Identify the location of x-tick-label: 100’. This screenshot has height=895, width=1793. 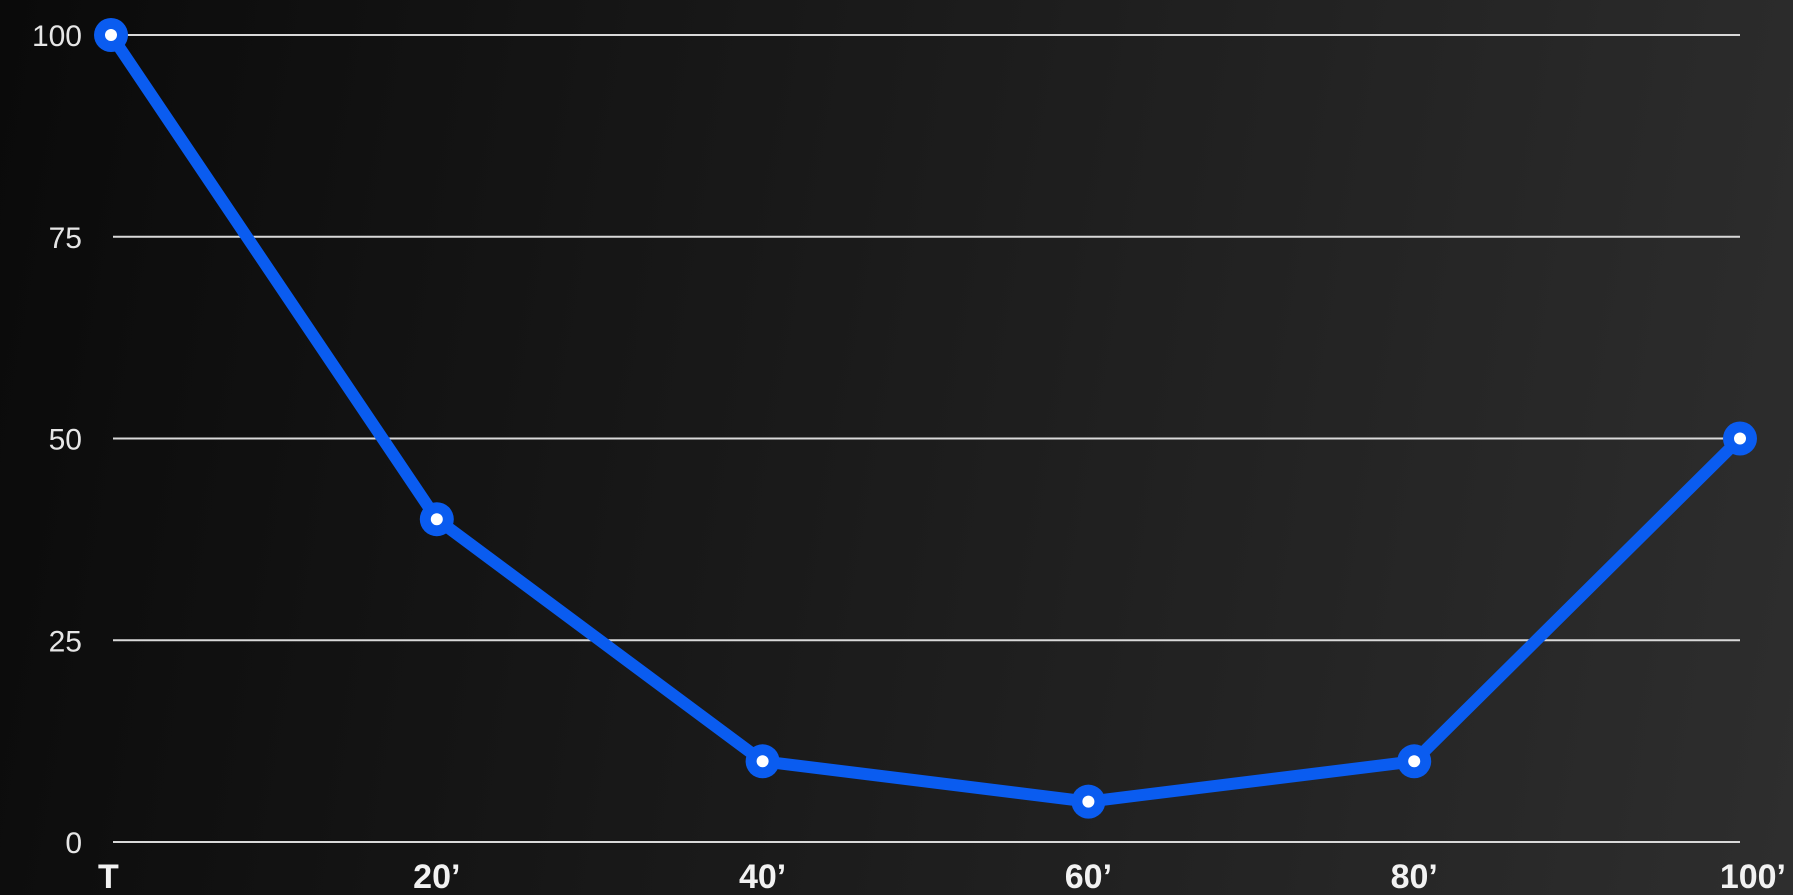
(1753, 876).